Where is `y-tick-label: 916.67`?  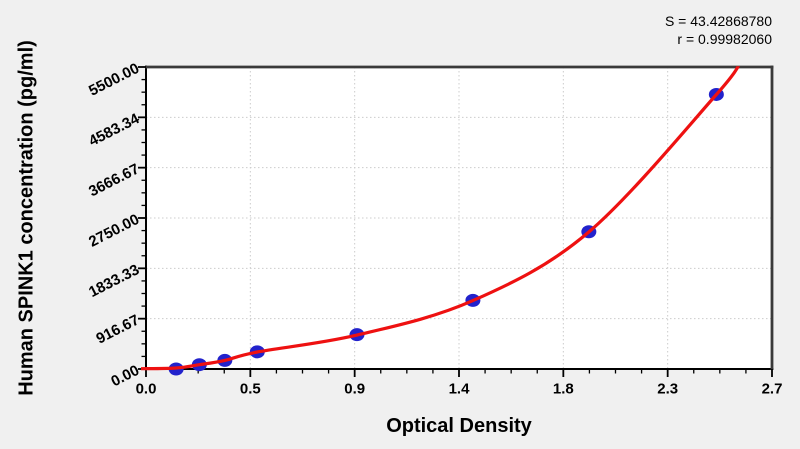
y-tick-label: 916.67 is located at coordinates (117, 330).